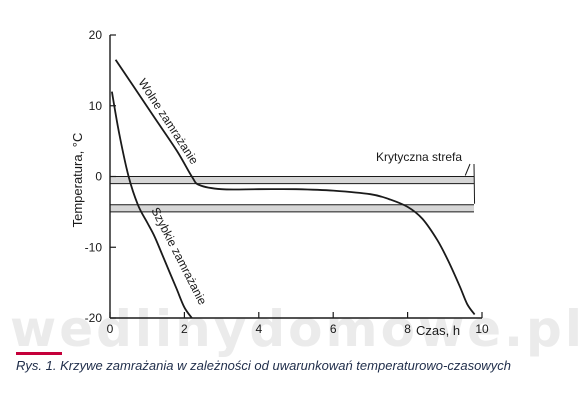 The width and height of the screenshot is (582, 407). Describe the element at coordinates (184, 329) in the screenshot. I see `x-tick-label: 2` at that location.